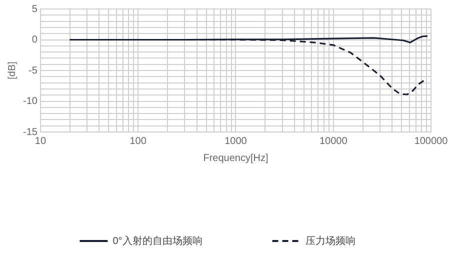 This screenshot has width=471, height=260. Describe the element at coordinates (333, 141) in the screenshot. I see `x-tick-label: 10000` at that location.